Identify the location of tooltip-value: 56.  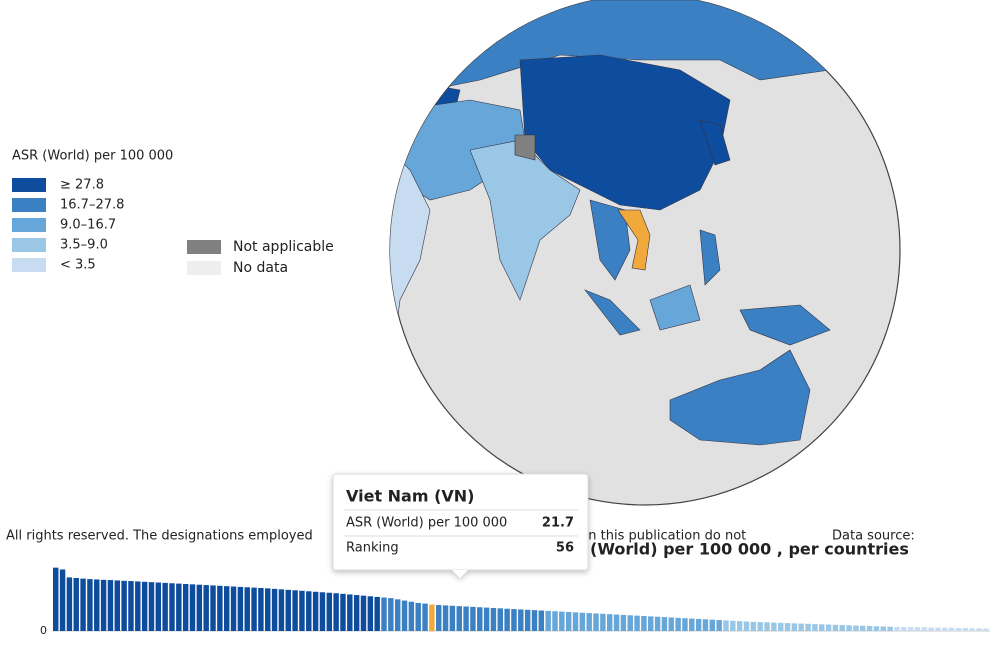
(565, 548).